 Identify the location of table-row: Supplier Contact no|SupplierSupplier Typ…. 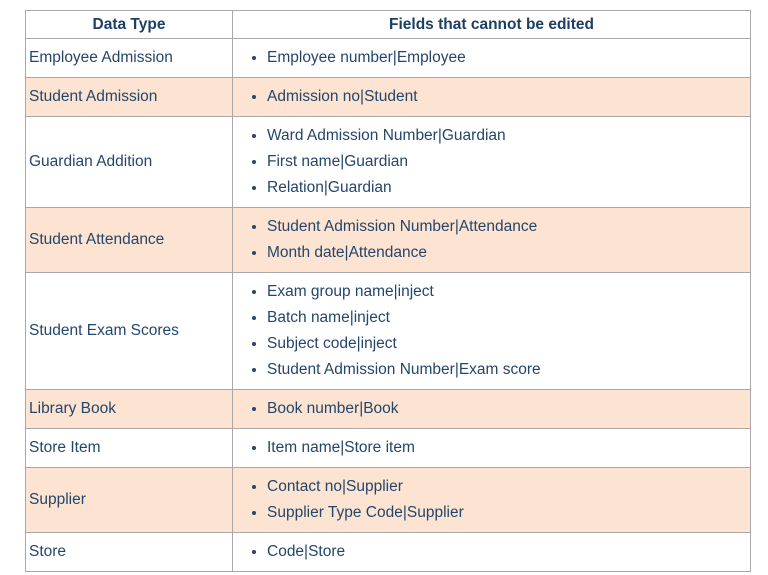
(388, 500).